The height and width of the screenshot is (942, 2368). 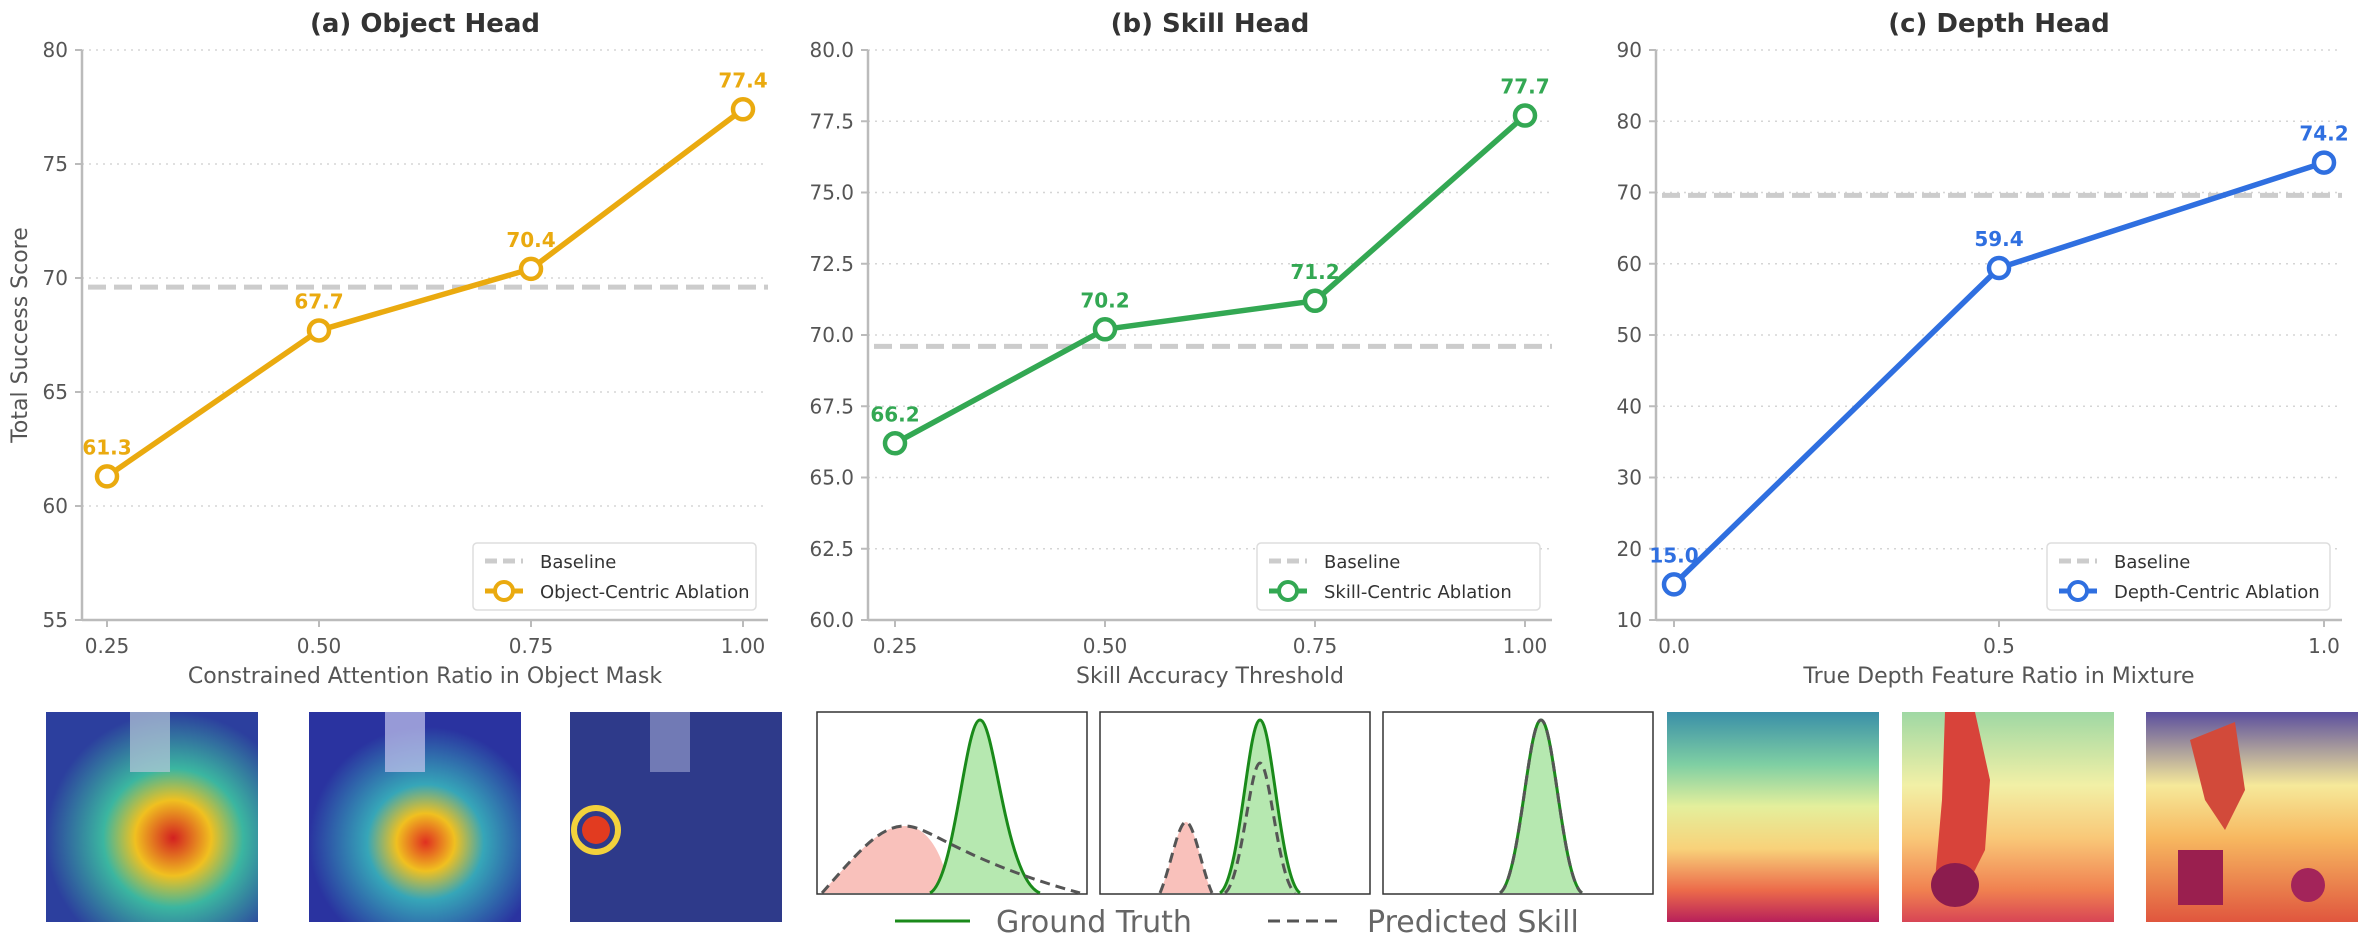 I want to click on y-tick-label: 10, so click(x=1629, y=620).